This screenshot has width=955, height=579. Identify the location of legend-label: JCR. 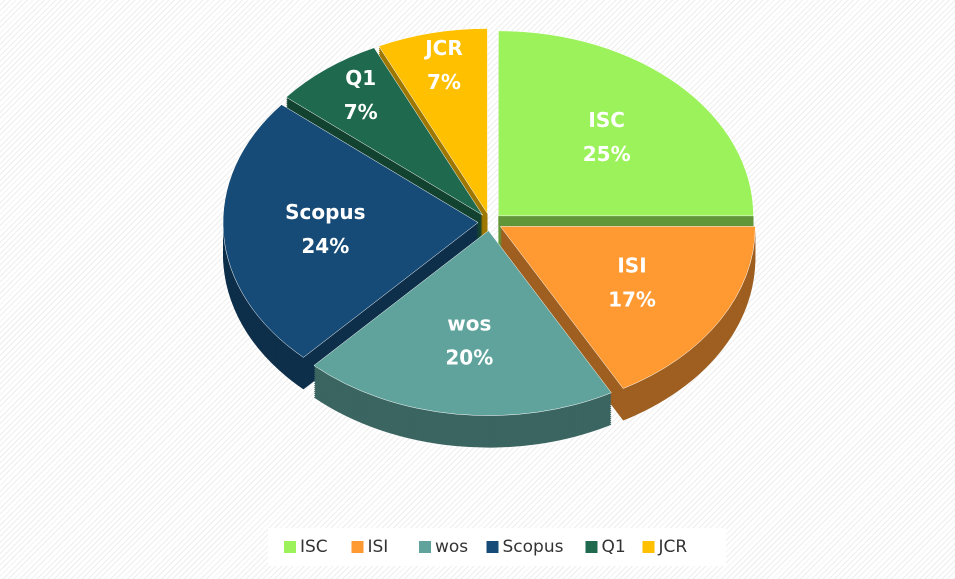
(673, 547).